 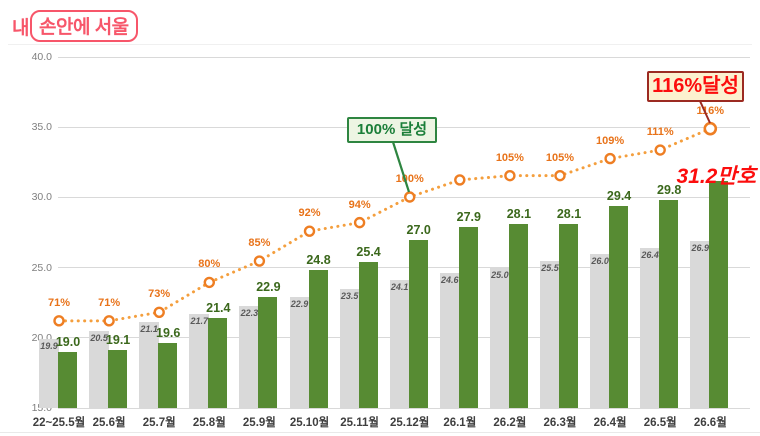 I want to click on y-axis-label: 35.0, so click(x=41, y=127).